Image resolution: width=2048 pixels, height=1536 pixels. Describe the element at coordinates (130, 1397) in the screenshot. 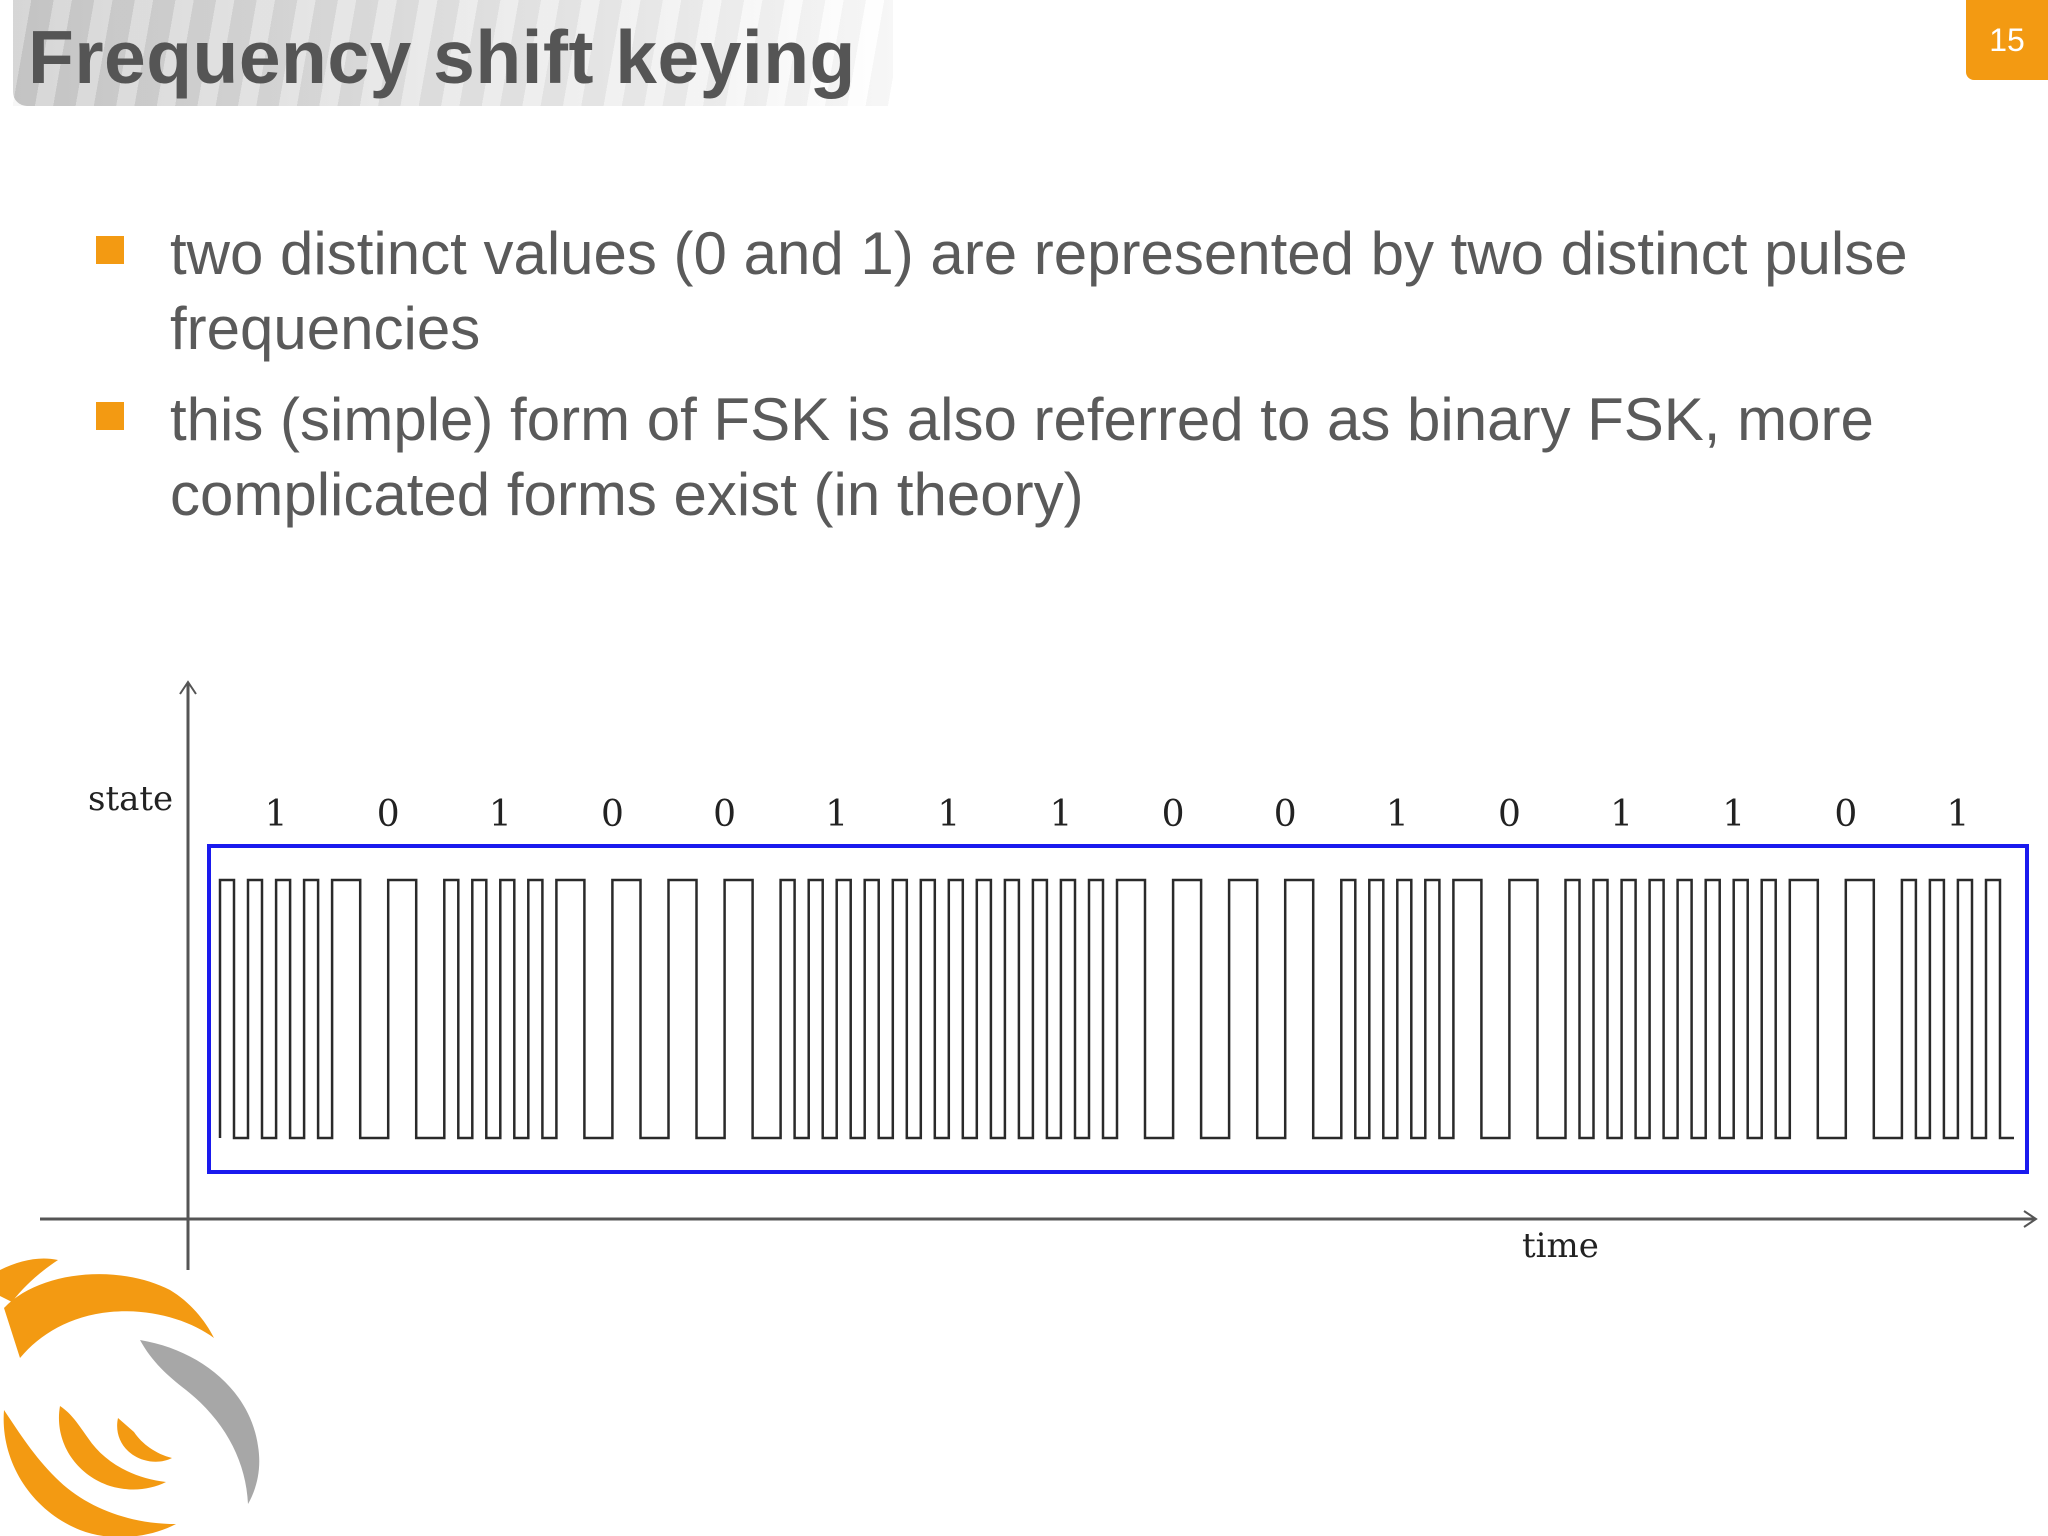

I see `logo-swirl-icon` at that location.